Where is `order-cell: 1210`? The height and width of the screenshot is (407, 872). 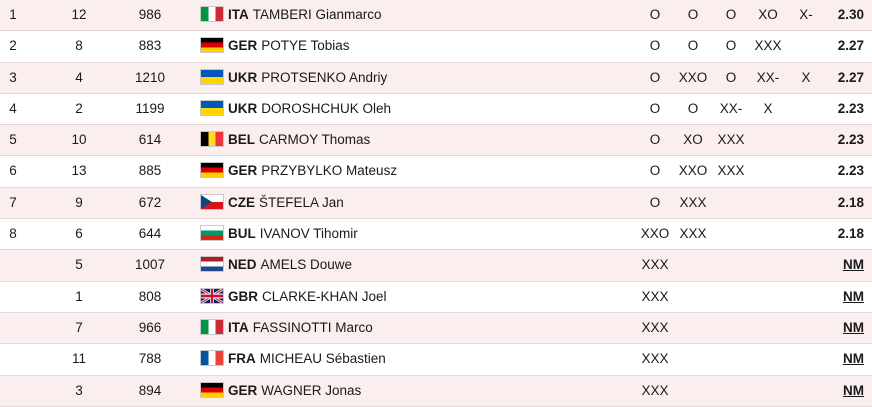
order-cell: 1210 is located at coordinates (150, 77).